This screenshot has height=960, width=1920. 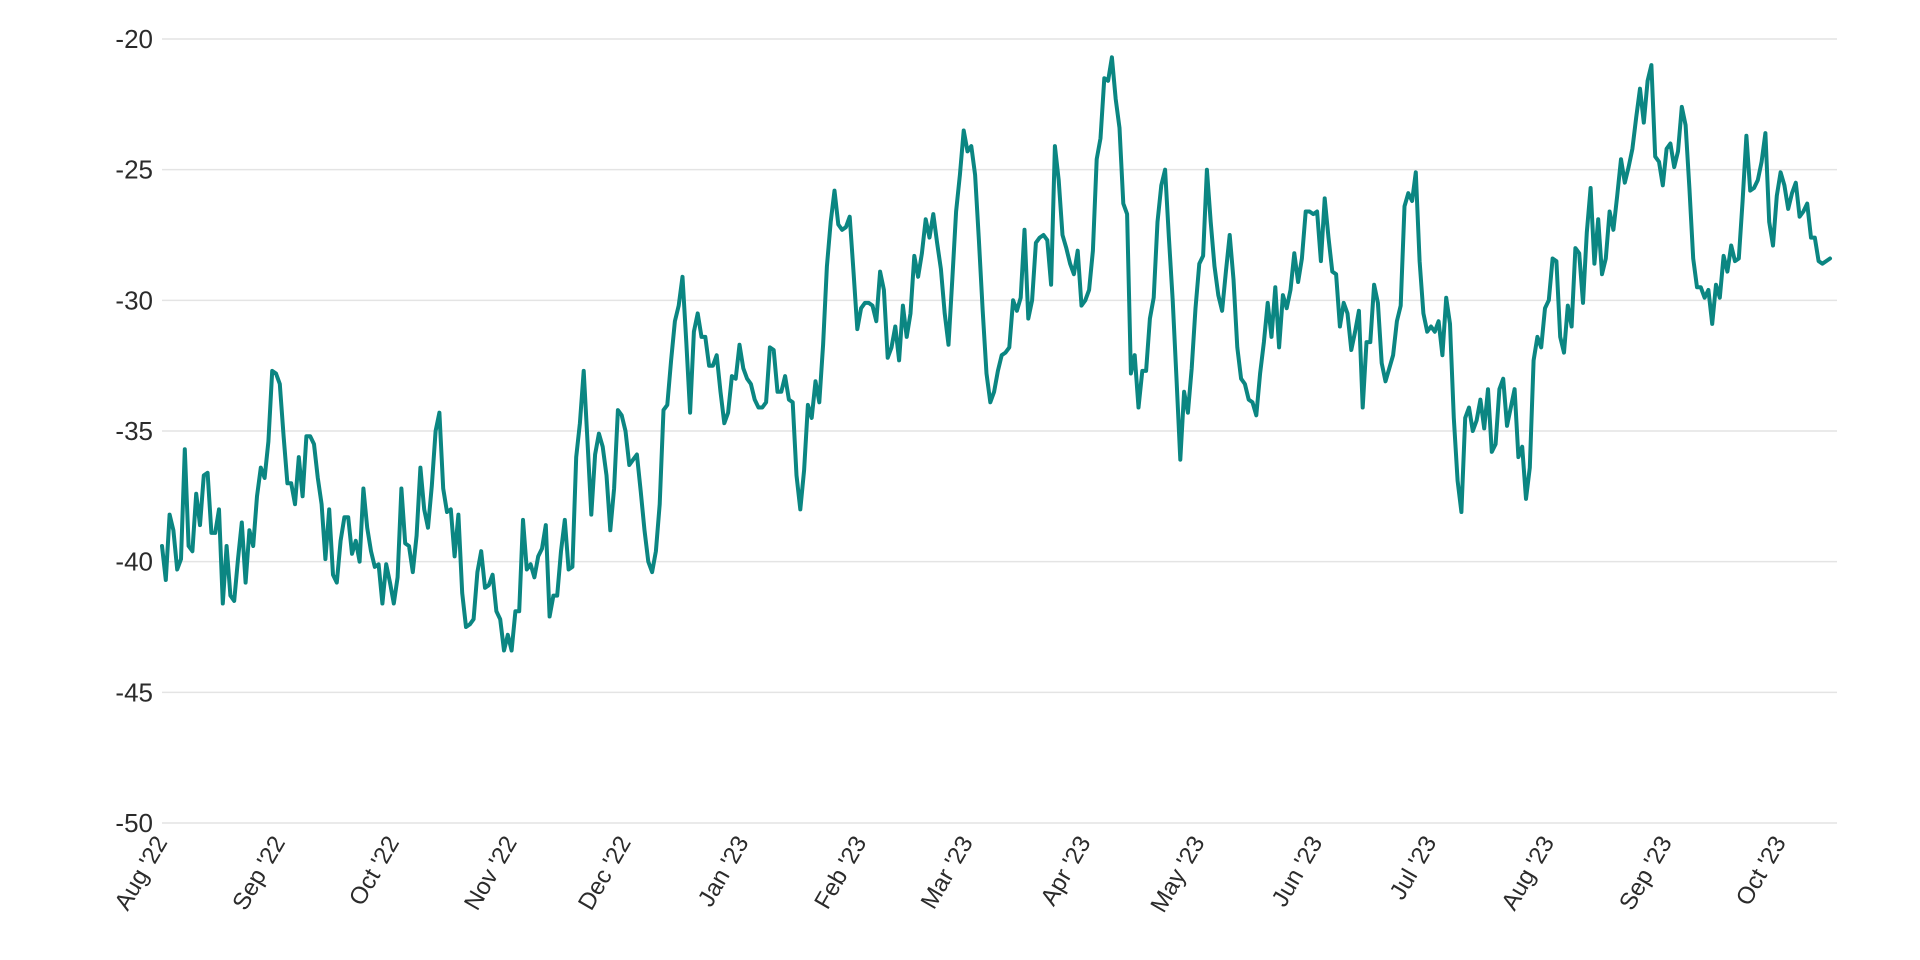 I want to click on x-tick-label: Jan '23, so click(x=724, y=872).